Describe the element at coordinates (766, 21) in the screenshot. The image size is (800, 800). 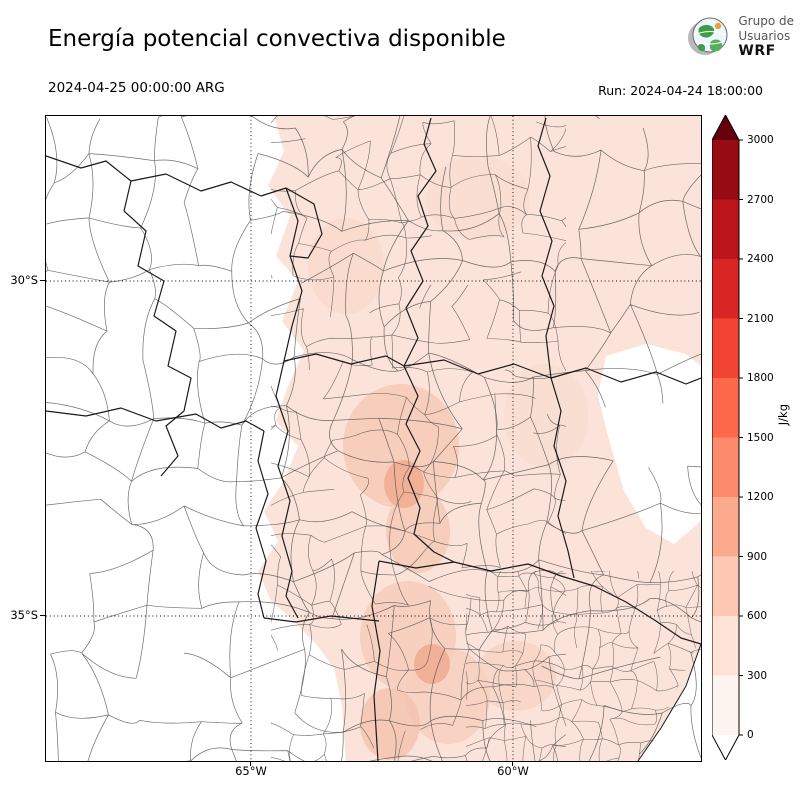
I see `logo-line1: Grupo de` at that location.